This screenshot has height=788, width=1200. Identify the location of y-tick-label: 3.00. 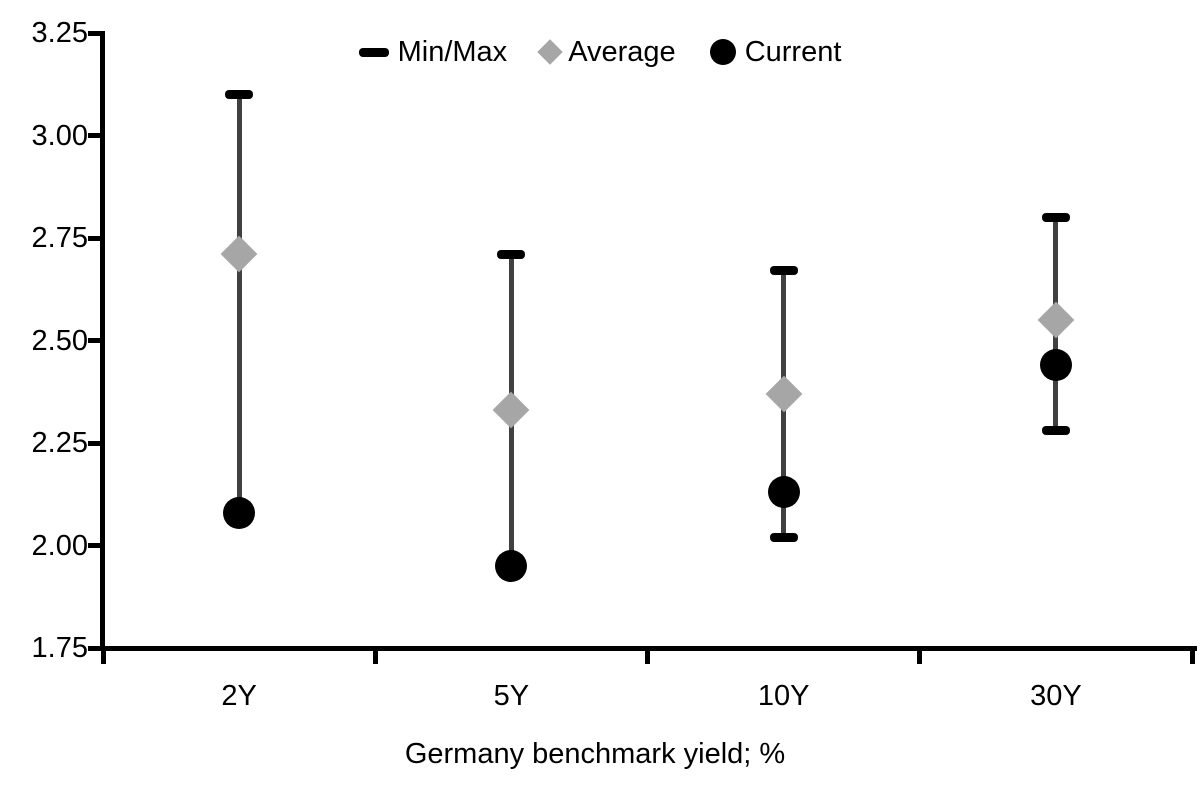
(59, 135).